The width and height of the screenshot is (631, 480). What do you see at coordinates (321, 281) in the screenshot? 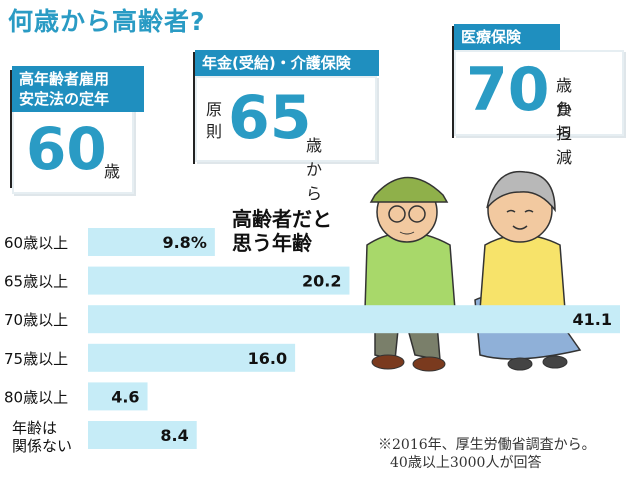
I see `bar-value-label: 20.2` at bounding box center [321, 281].